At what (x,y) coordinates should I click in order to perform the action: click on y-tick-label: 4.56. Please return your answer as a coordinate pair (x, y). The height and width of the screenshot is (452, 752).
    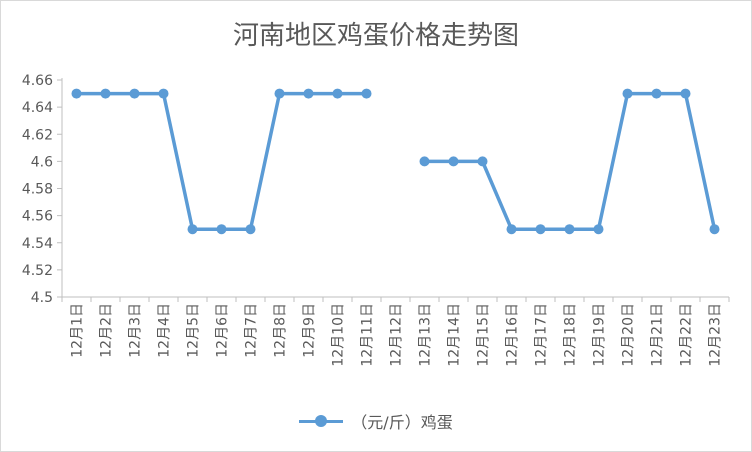
    Looking at the image, I should click on (37, 217).